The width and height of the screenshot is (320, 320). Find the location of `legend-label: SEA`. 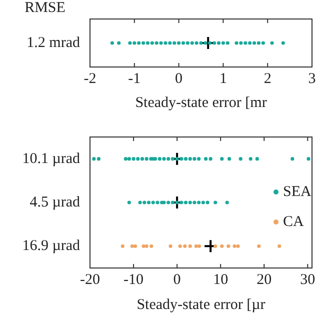

legend-label: SEA is located at coordinates (297, 192).